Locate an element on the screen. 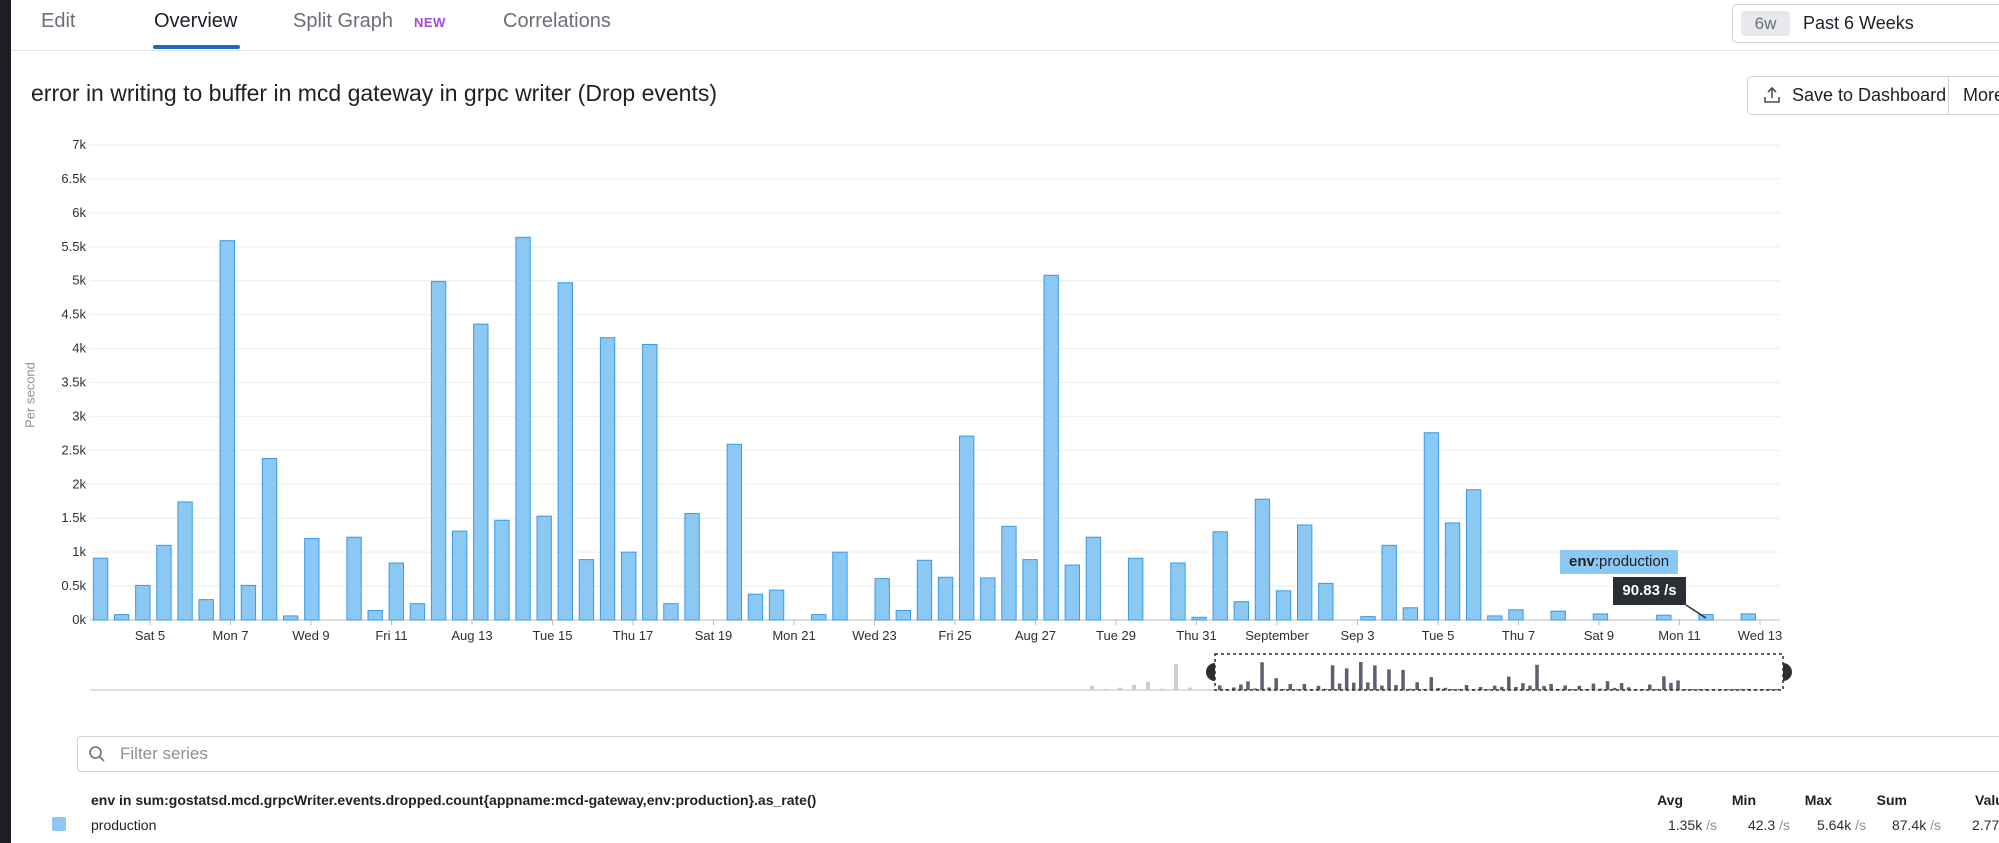  tab-correlations: Correlations is located at coordinates (557, 21).